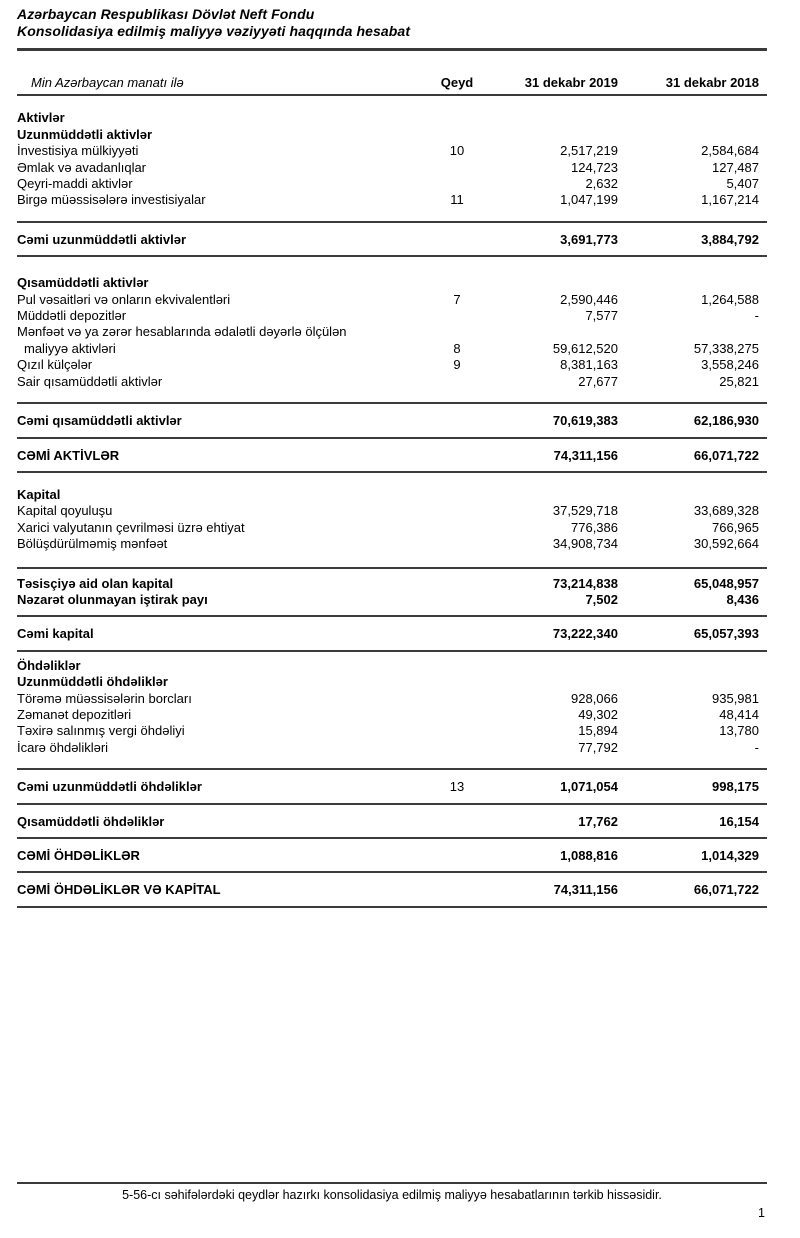  What do you see at coordinates (457, 787) in the screenshot?
I see `row-note: 13` at bounding box center [457, 787].